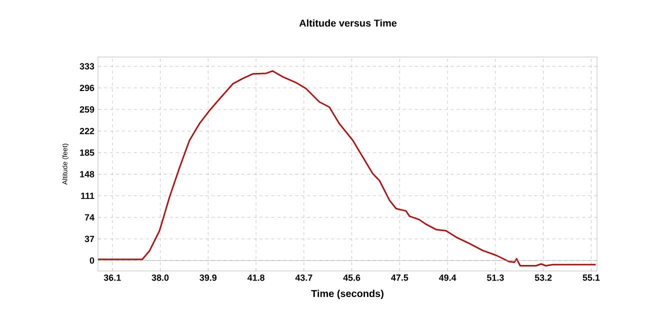  I want to click on y-tick-label: 111, so click(87, 195).